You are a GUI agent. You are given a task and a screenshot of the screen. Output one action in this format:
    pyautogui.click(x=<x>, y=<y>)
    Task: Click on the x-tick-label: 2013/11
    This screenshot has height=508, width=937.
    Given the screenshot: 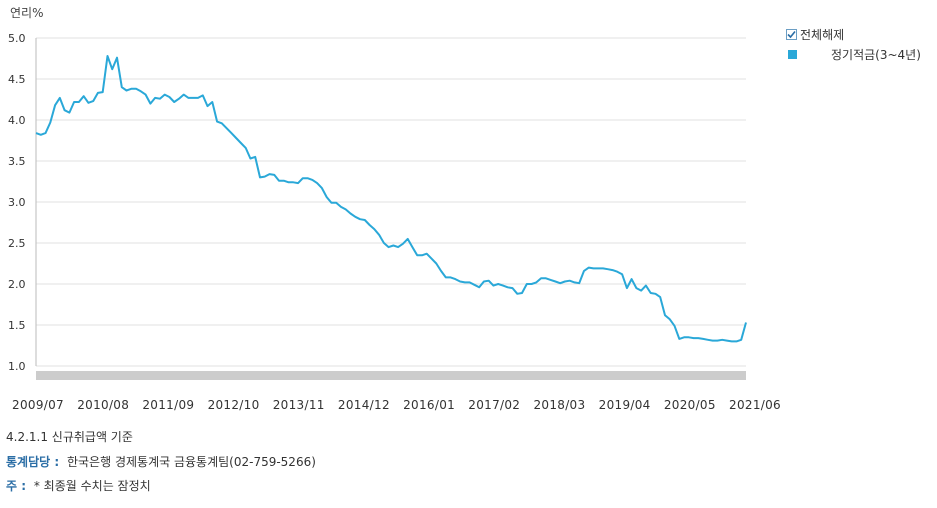 What is the action you would take?
    pyautogui.click(x=299, y=405)
    